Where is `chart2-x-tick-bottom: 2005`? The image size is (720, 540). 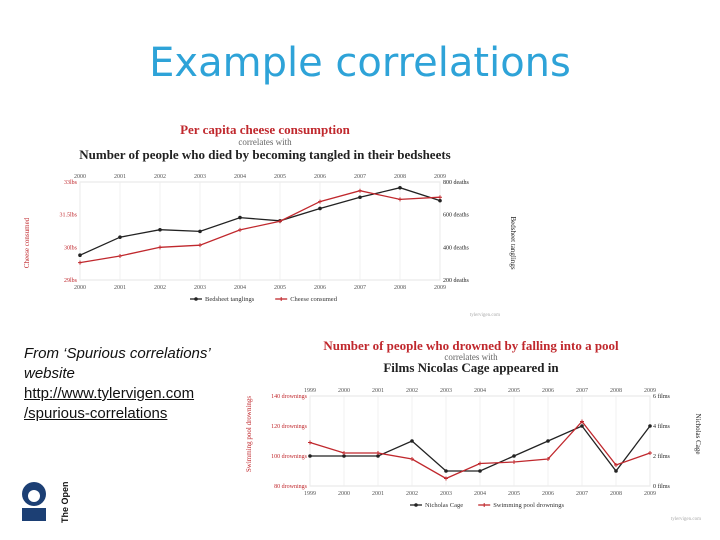
chart2-x-tick-bottom: 2005 is located at coordinates (514, 494).